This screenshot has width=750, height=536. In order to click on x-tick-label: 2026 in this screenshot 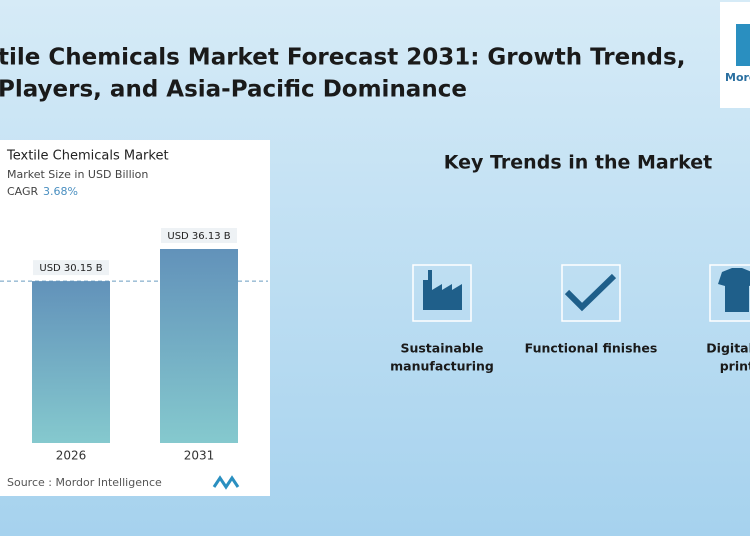, I will do `click(71, 456)`.